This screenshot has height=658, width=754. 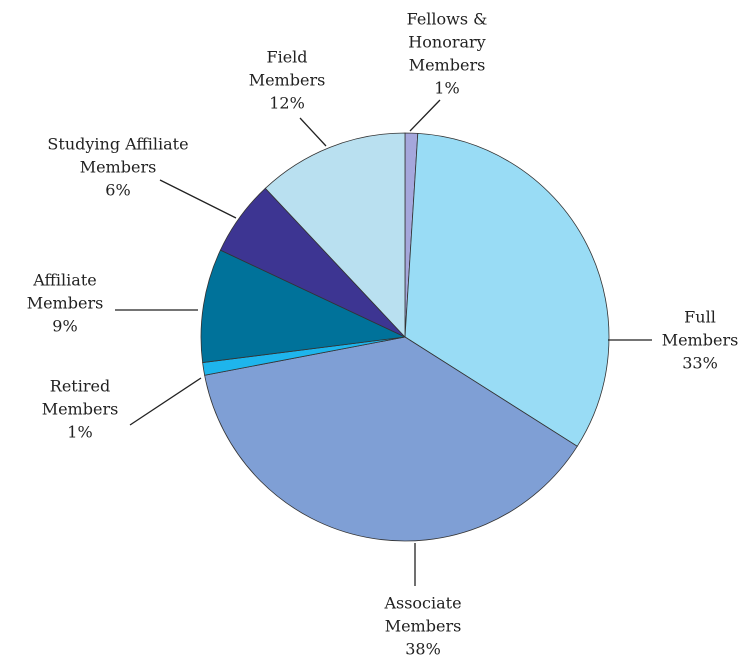 What do you see at coordinates (446, 42) in the screenshot?
I see `slice-label: Honorary` at bounding box center [446, 42].